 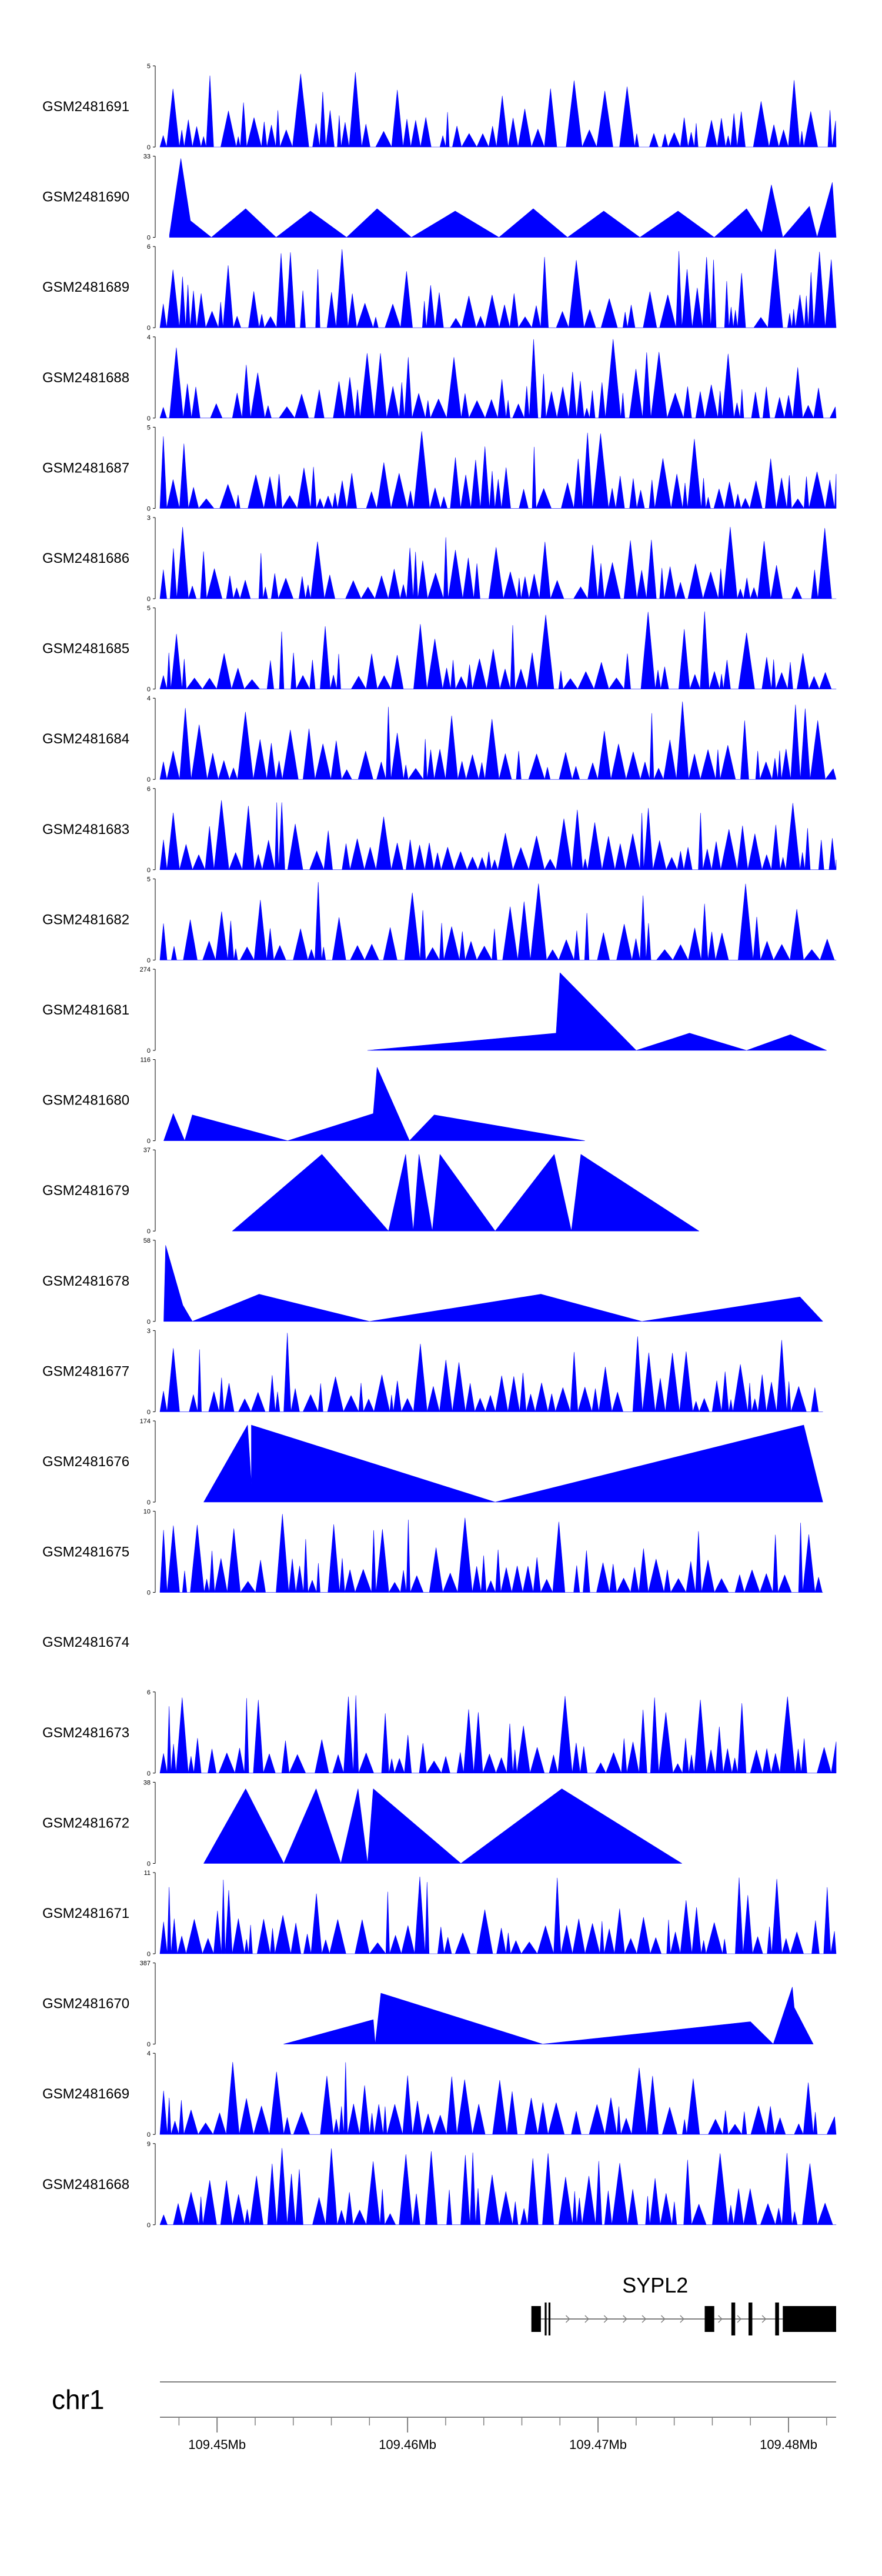 I want to click on genome-axis: chr1 109.45Mb 109.46Mb 109.47Mb 109.48Mb, so click(x=444, y=2416).